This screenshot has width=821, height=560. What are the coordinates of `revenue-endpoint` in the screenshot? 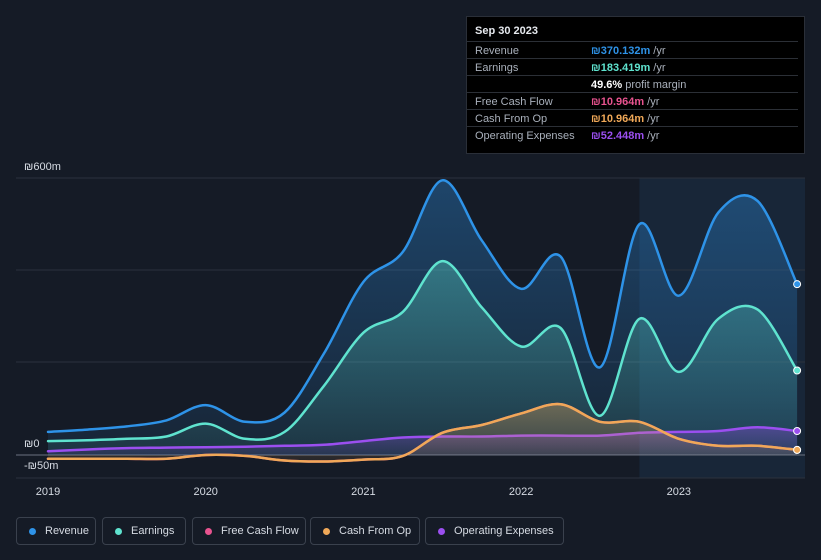 It's located at (797, 284).